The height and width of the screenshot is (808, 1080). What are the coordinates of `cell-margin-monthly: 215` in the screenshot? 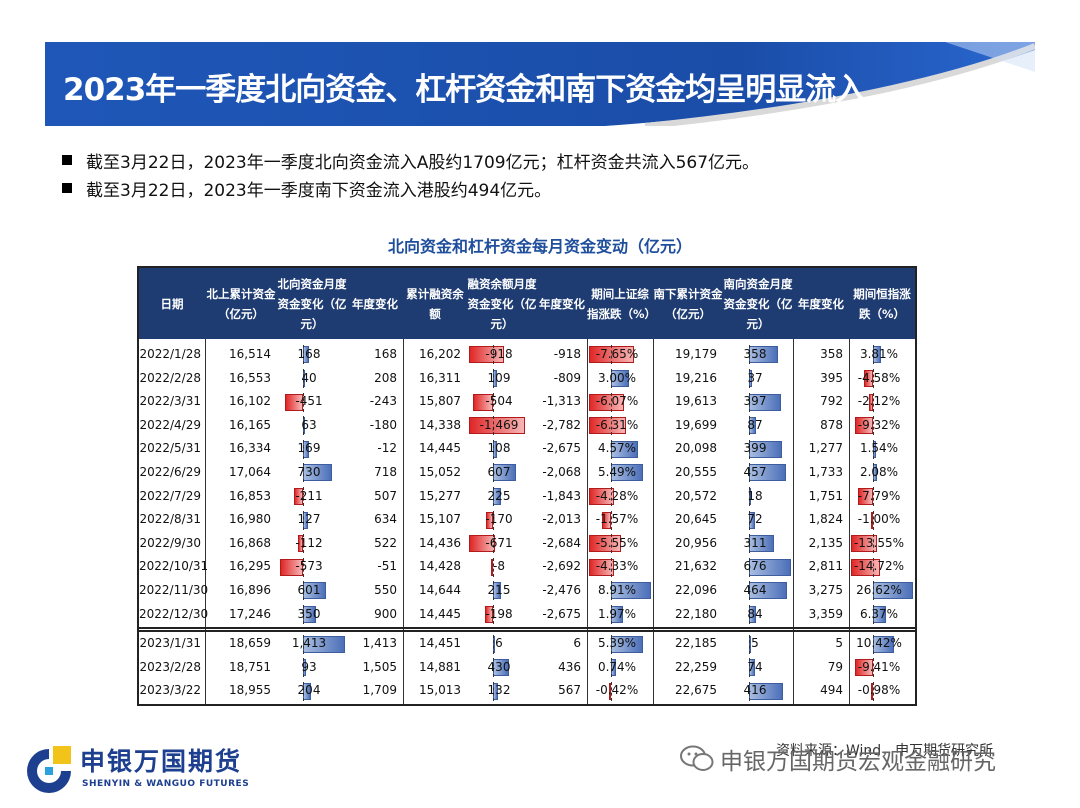 It's located at (499, 590).